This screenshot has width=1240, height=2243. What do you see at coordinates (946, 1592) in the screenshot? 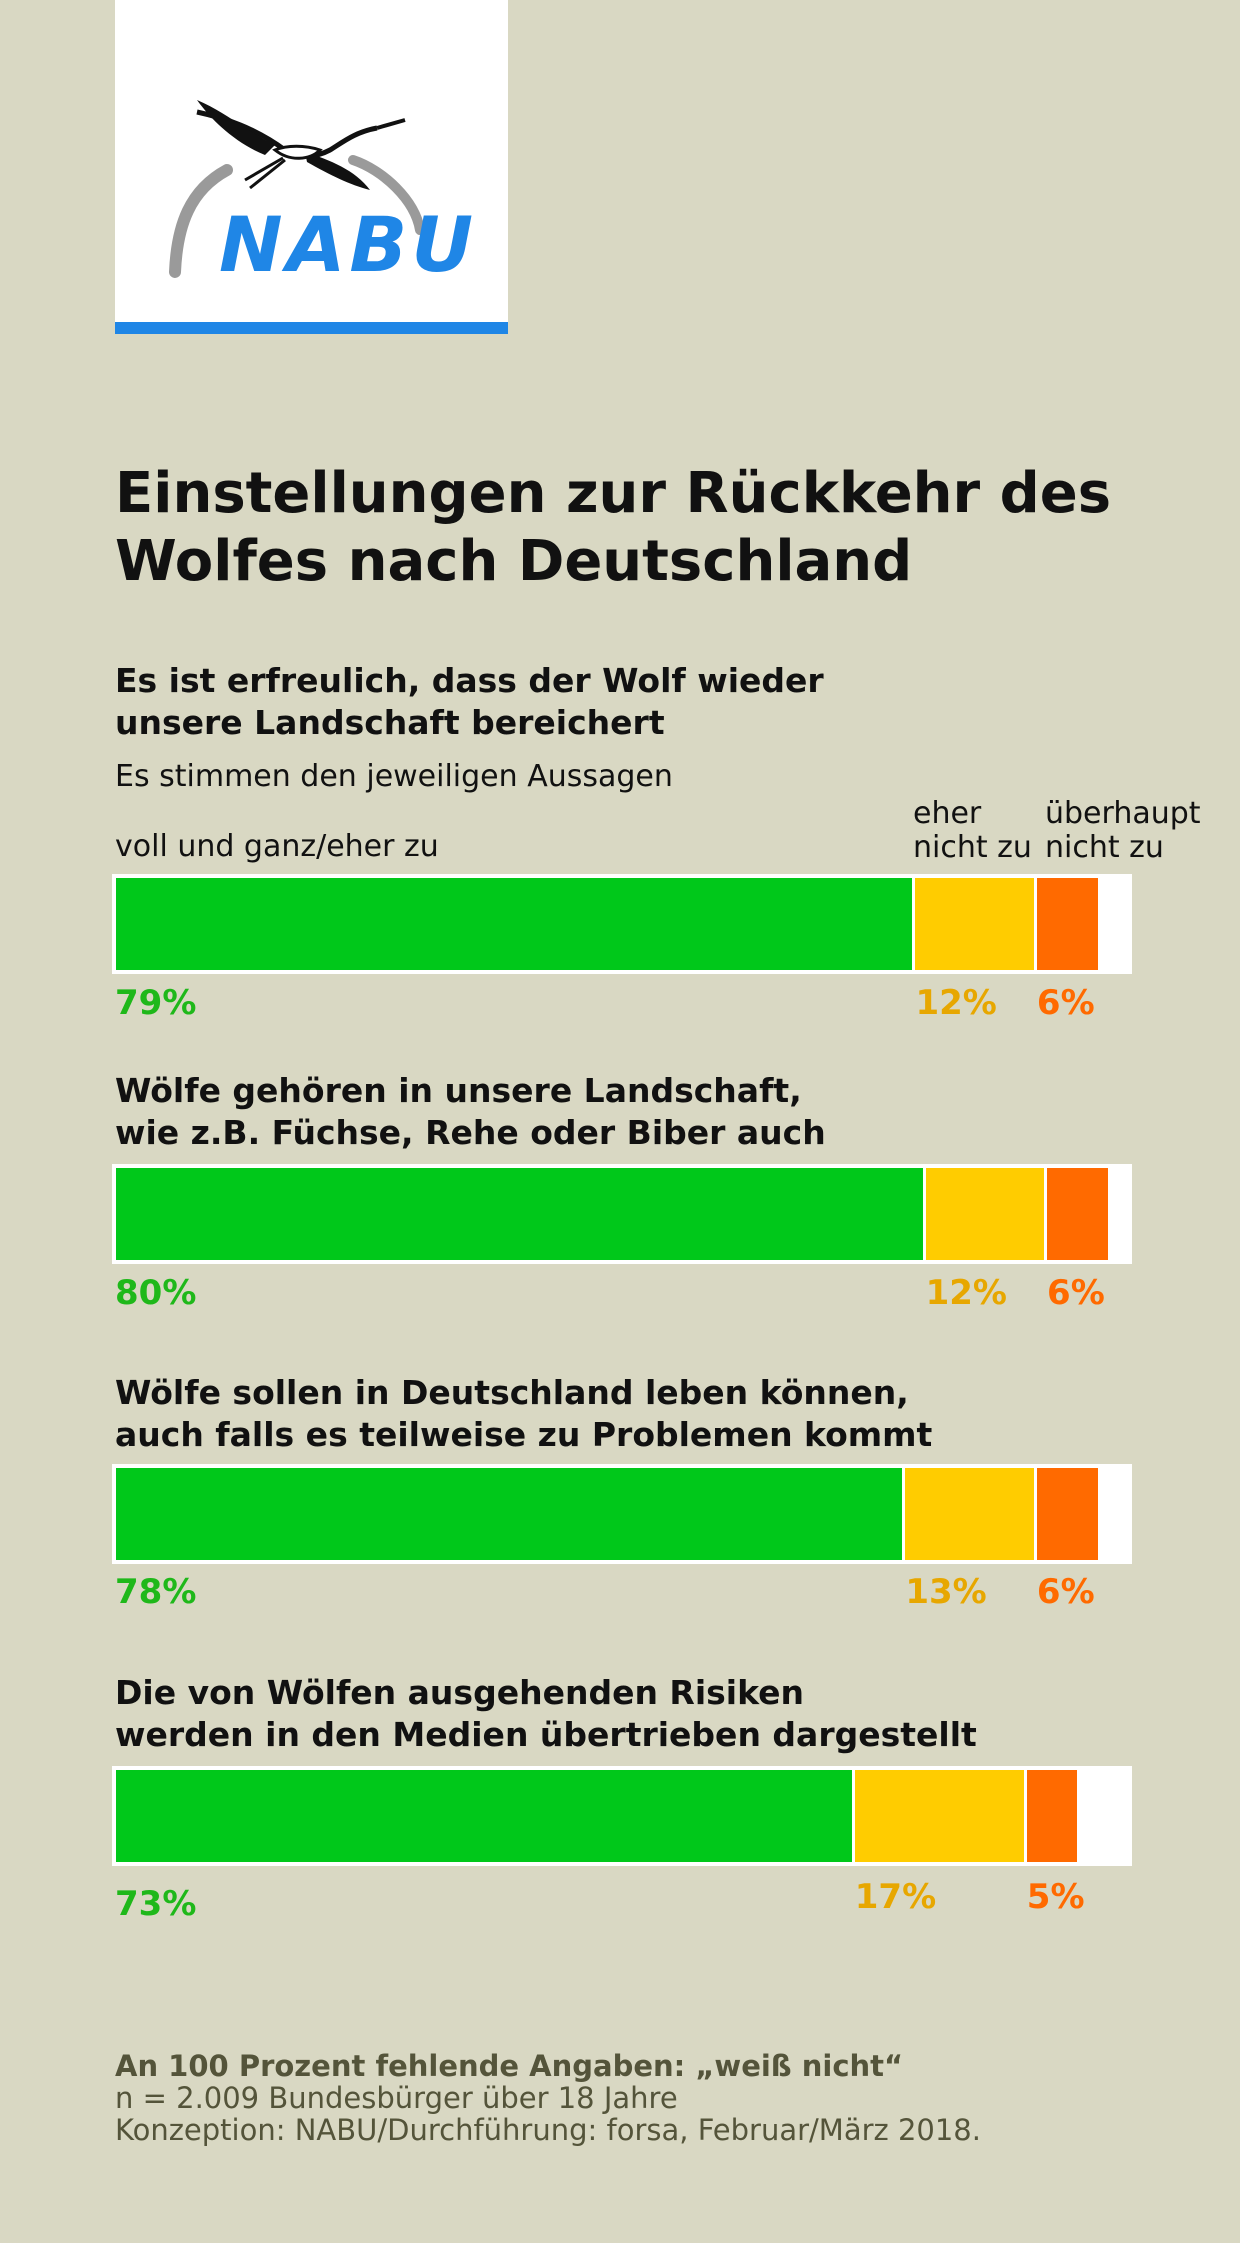
I see `value-label-rather-not: 13%` at bounding box center [946, 1592].